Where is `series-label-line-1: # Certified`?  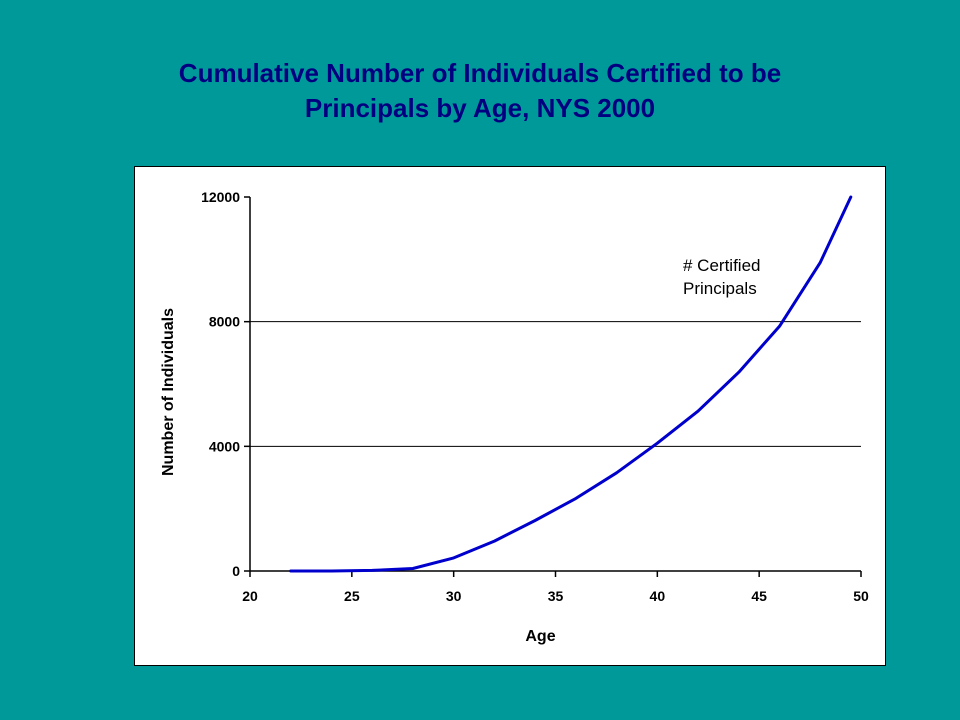 series-label-line-1: # Certified is located at coordinates (721, 265).